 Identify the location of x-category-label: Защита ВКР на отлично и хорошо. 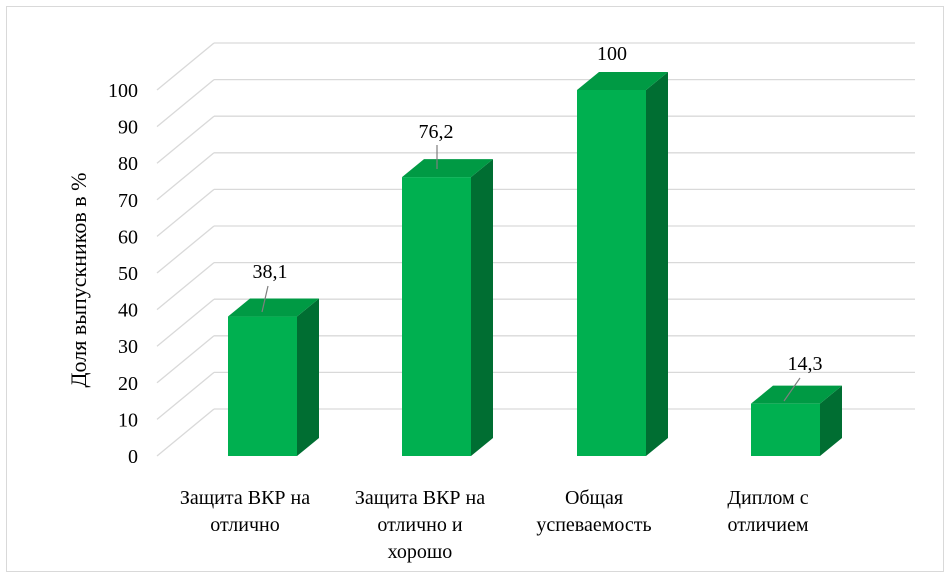
(420, 525).